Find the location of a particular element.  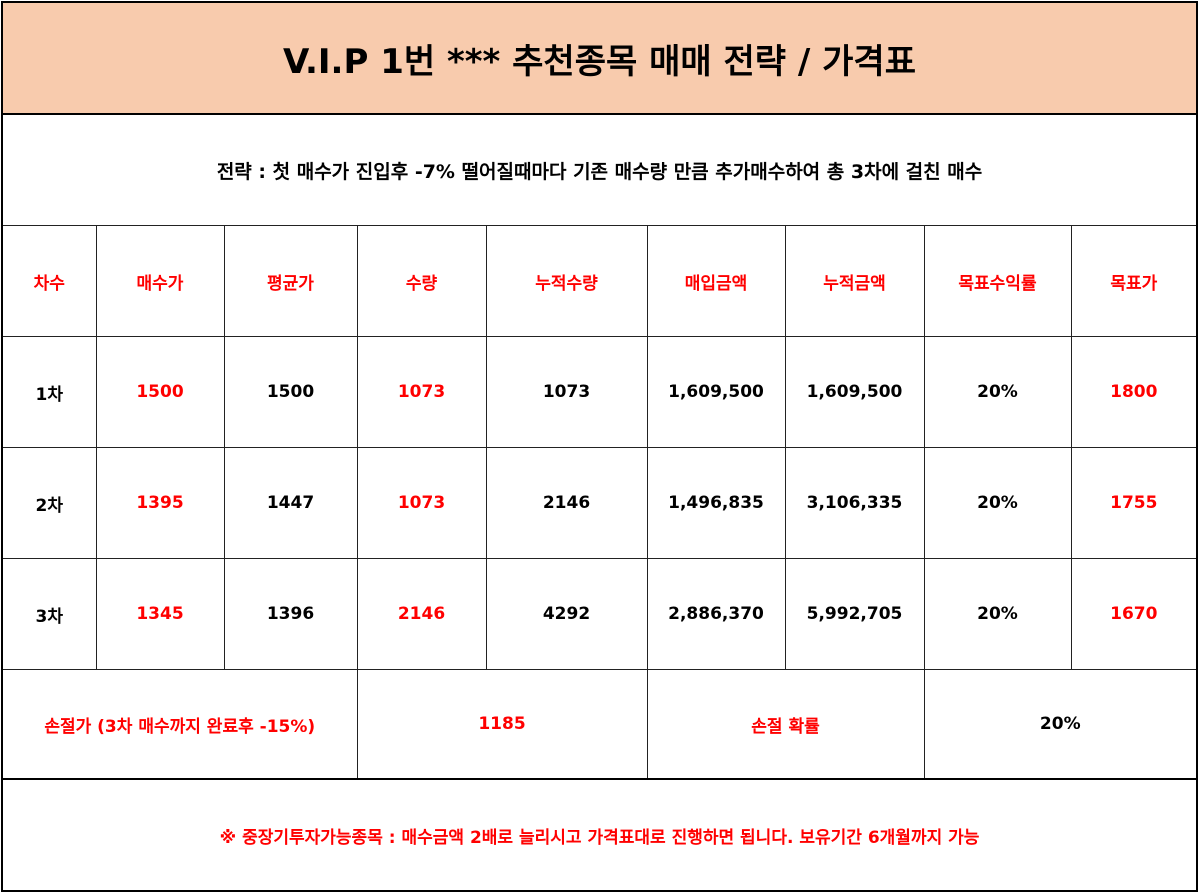

cell-target-price: 1755 is located at coordinates (1134, 503).